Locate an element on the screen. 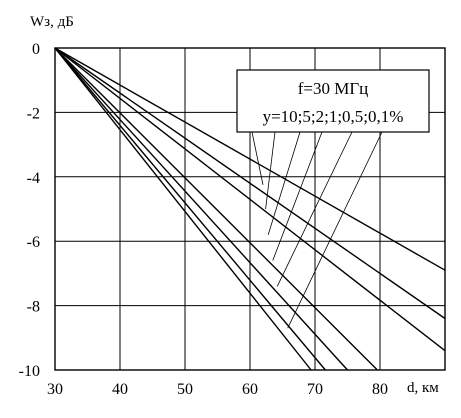 The width and height of the screenshot is (461, 418). x-axis-label: d, км is located at coordinates (423, 388).